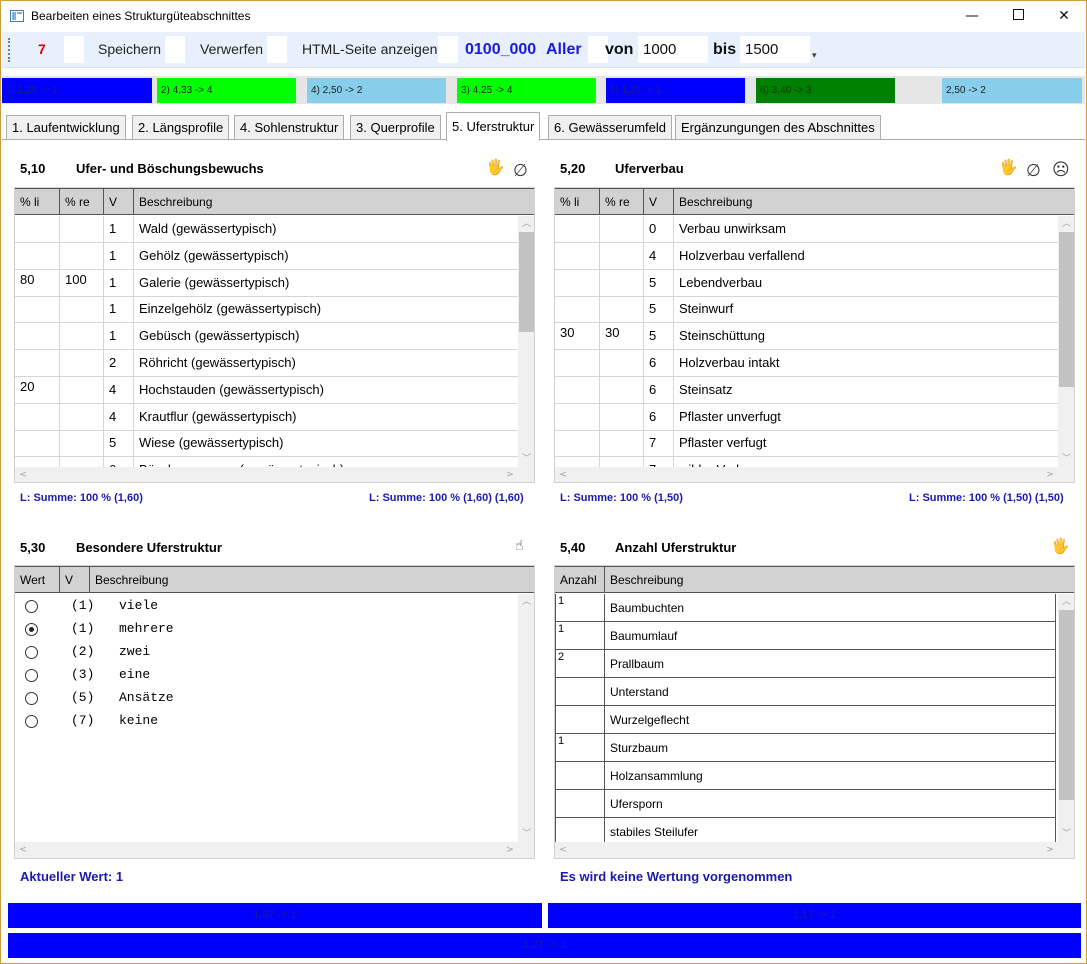 The image size is (1087, 964). What do you see at coordinates (806, 363) in the screenshot?
I see `table-row: 6 Holzverbau intakt` at bounding box center [806, 363].